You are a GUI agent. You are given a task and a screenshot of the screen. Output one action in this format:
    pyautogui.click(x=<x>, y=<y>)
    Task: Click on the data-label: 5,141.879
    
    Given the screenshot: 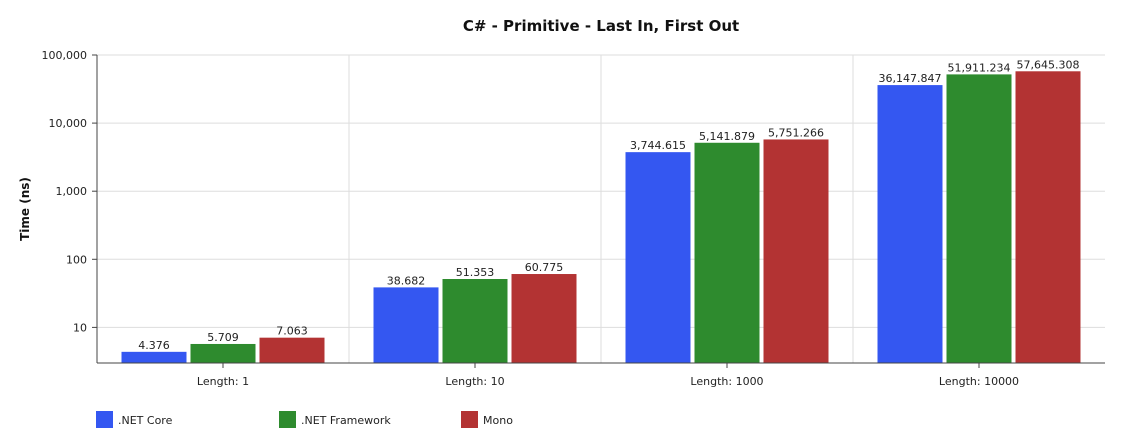 What is the action you would take?
    pyautogui.click(x=727, y=136)
    